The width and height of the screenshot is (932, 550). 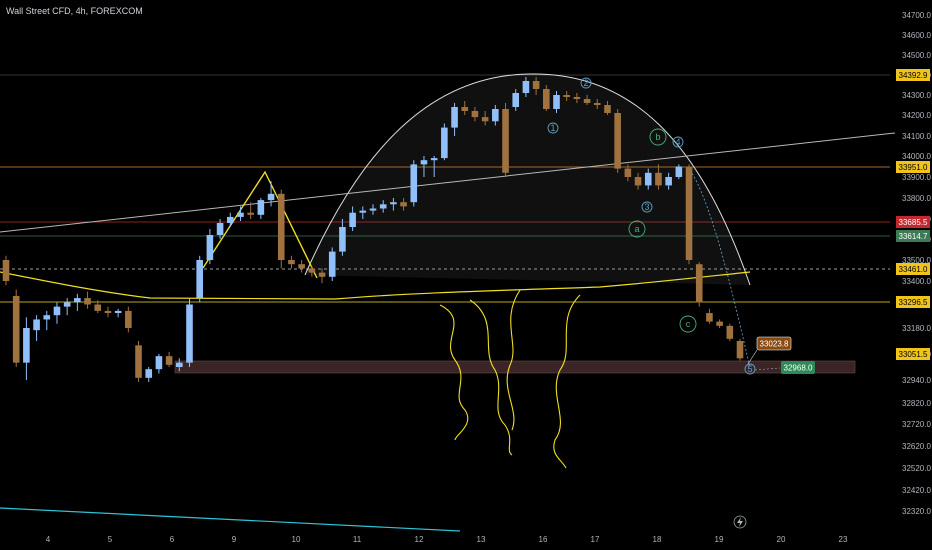 What do you see at coordinates (637, 229) in the screenshot?
I see `wave-label-a: a` at bounding box center [637, 229].